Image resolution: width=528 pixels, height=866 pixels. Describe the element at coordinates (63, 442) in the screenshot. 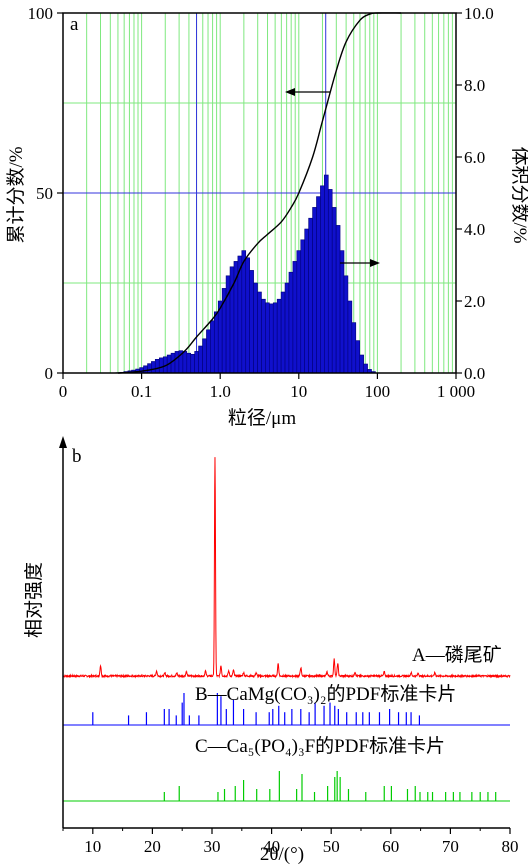

I see `y-axis-arrow-icon` at that location.